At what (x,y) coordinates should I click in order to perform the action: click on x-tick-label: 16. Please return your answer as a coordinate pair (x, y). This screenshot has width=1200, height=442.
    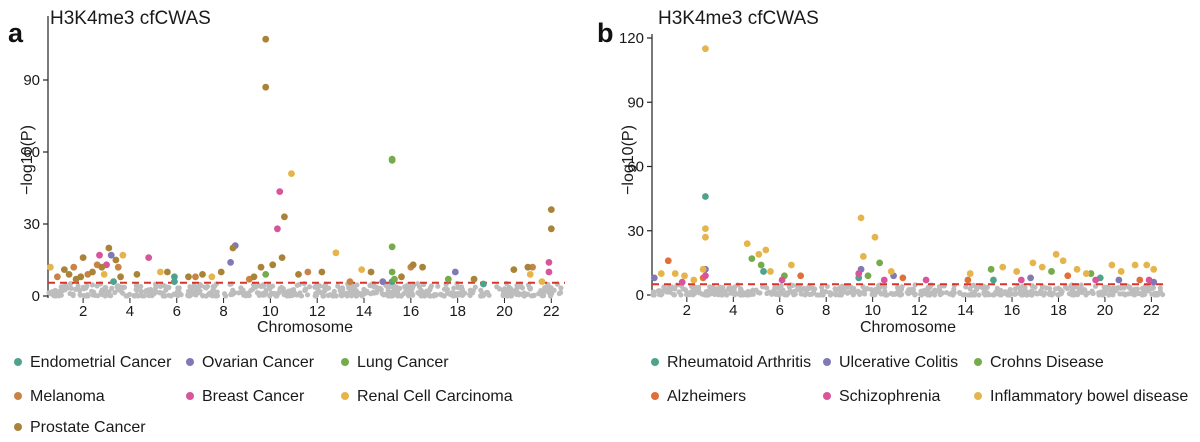
    Looking at the image, I should click on (410, 311).